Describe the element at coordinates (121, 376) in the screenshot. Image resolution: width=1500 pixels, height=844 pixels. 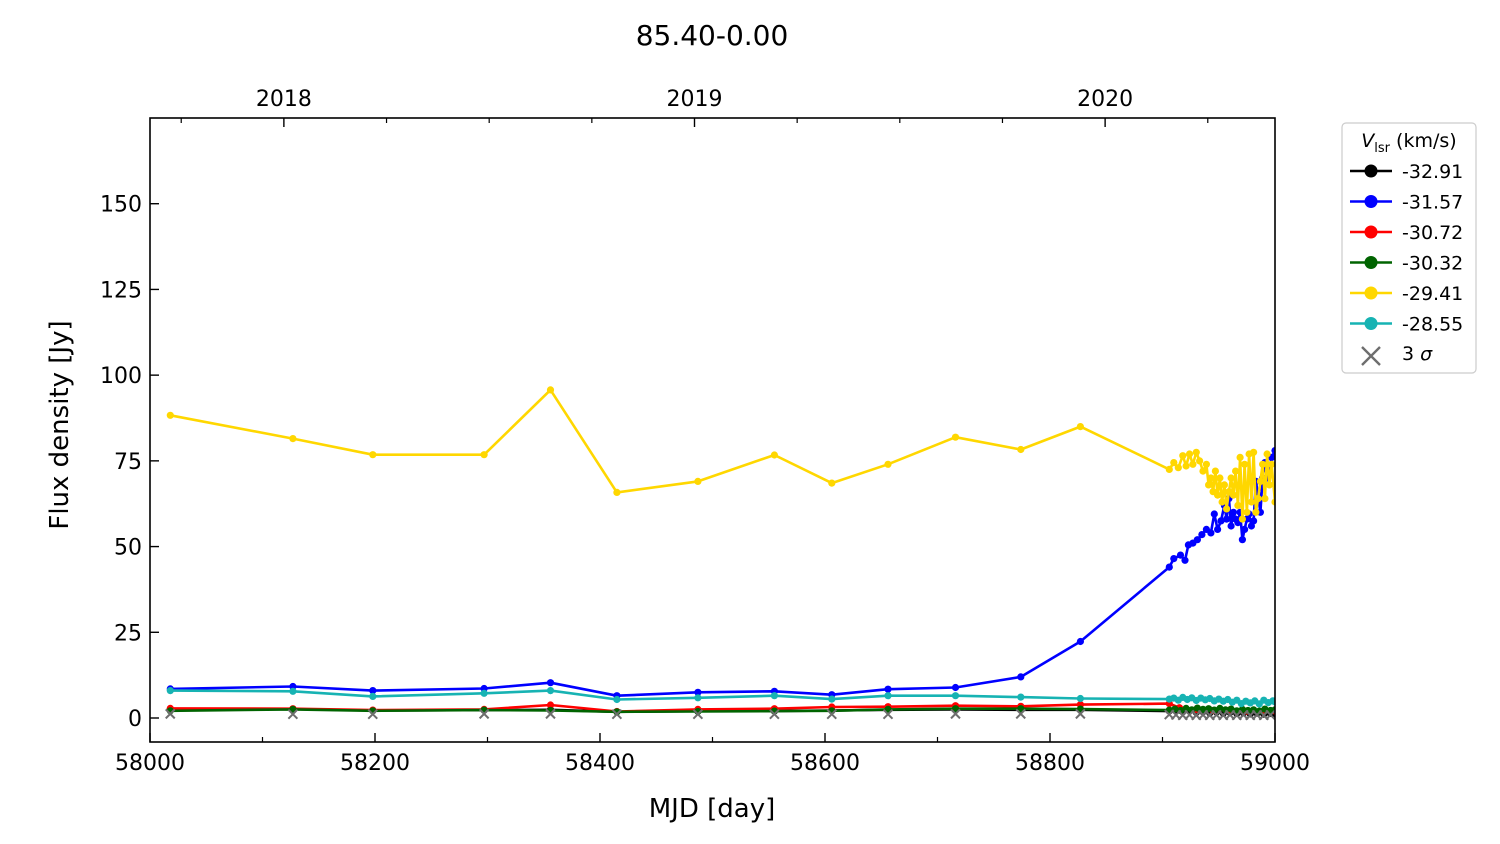
I see `y-tick-label-4: 100` at that location.